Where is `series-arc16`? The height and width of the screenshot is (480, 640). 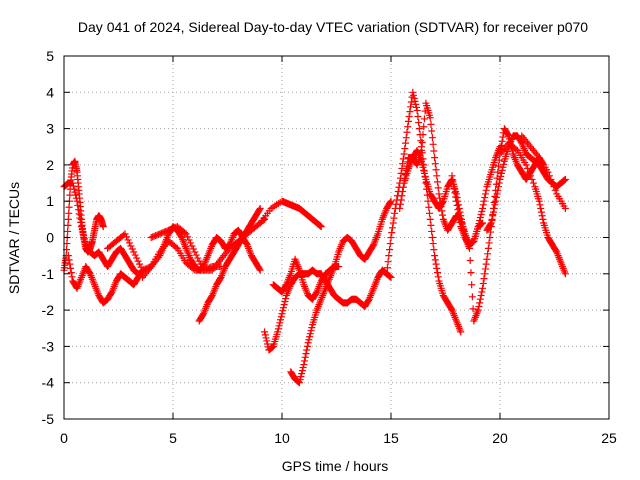
series-arc16 is located at coordinates (526, 183).